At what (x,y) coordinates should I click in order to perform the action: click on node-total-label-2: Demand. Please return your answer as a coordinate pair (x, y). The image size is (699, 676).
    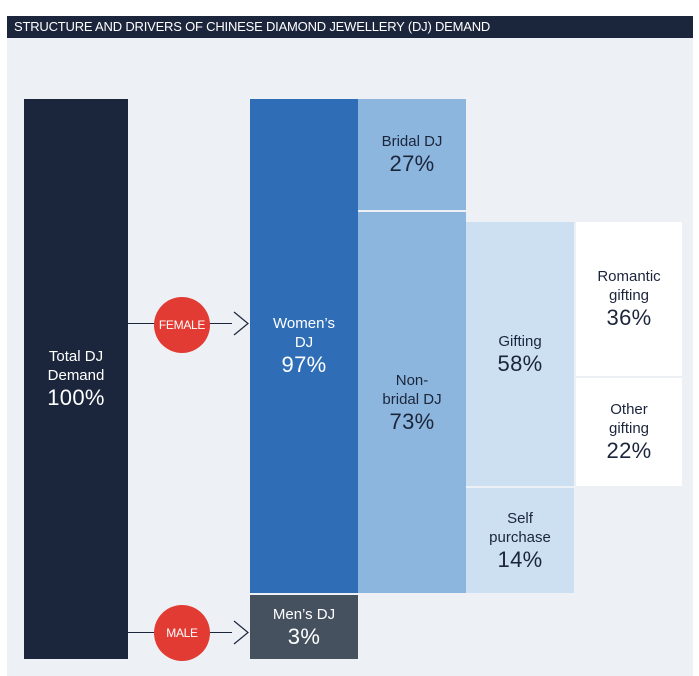
    Looking at the image, I should click on (76, 375).